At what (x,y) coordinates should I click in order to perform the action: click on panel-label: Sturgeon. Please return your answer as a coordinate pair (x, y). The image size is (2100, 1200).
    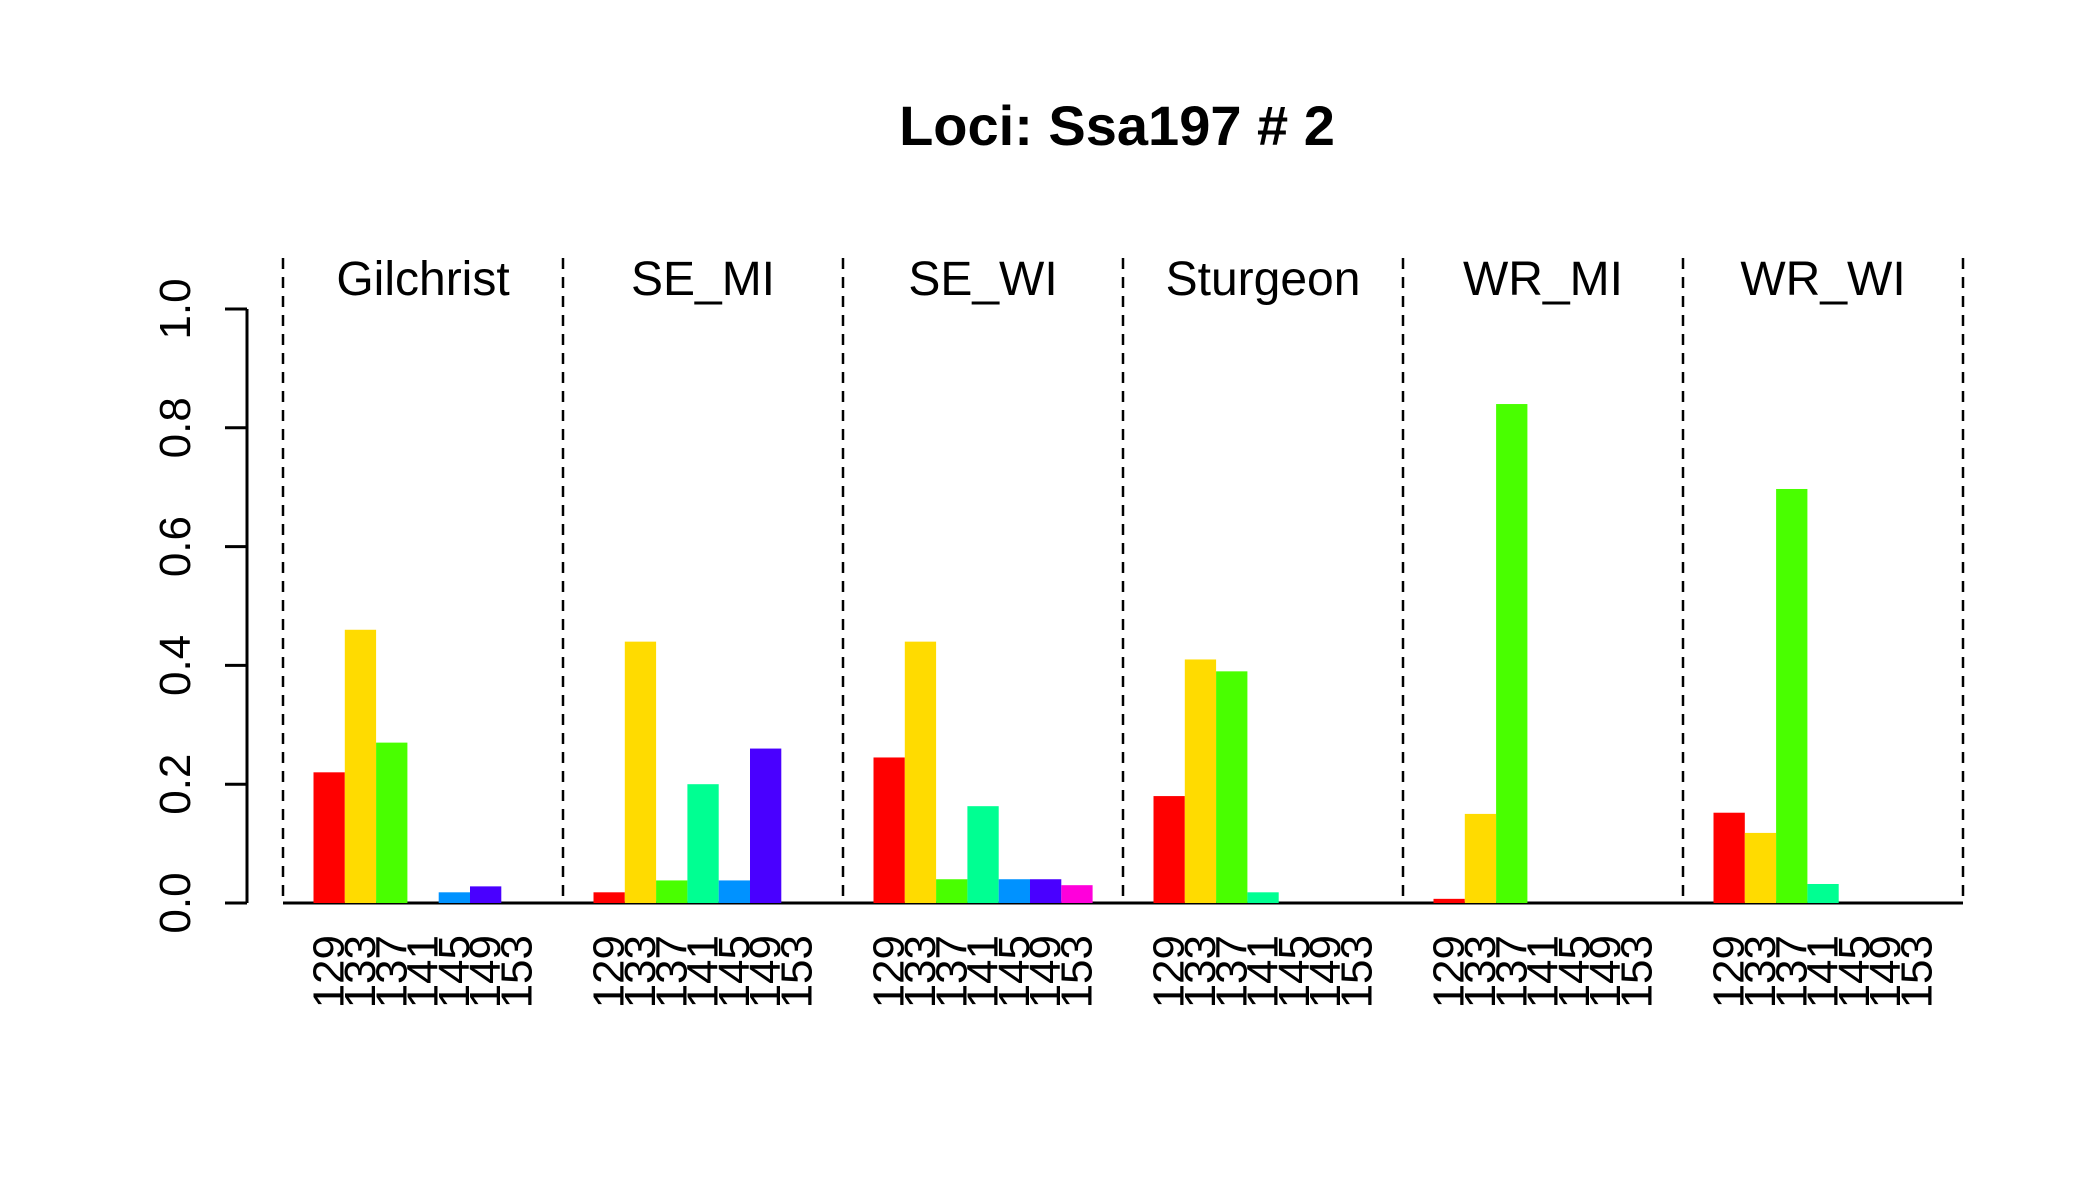
    Looking at the image, I should click on (1263, 279).